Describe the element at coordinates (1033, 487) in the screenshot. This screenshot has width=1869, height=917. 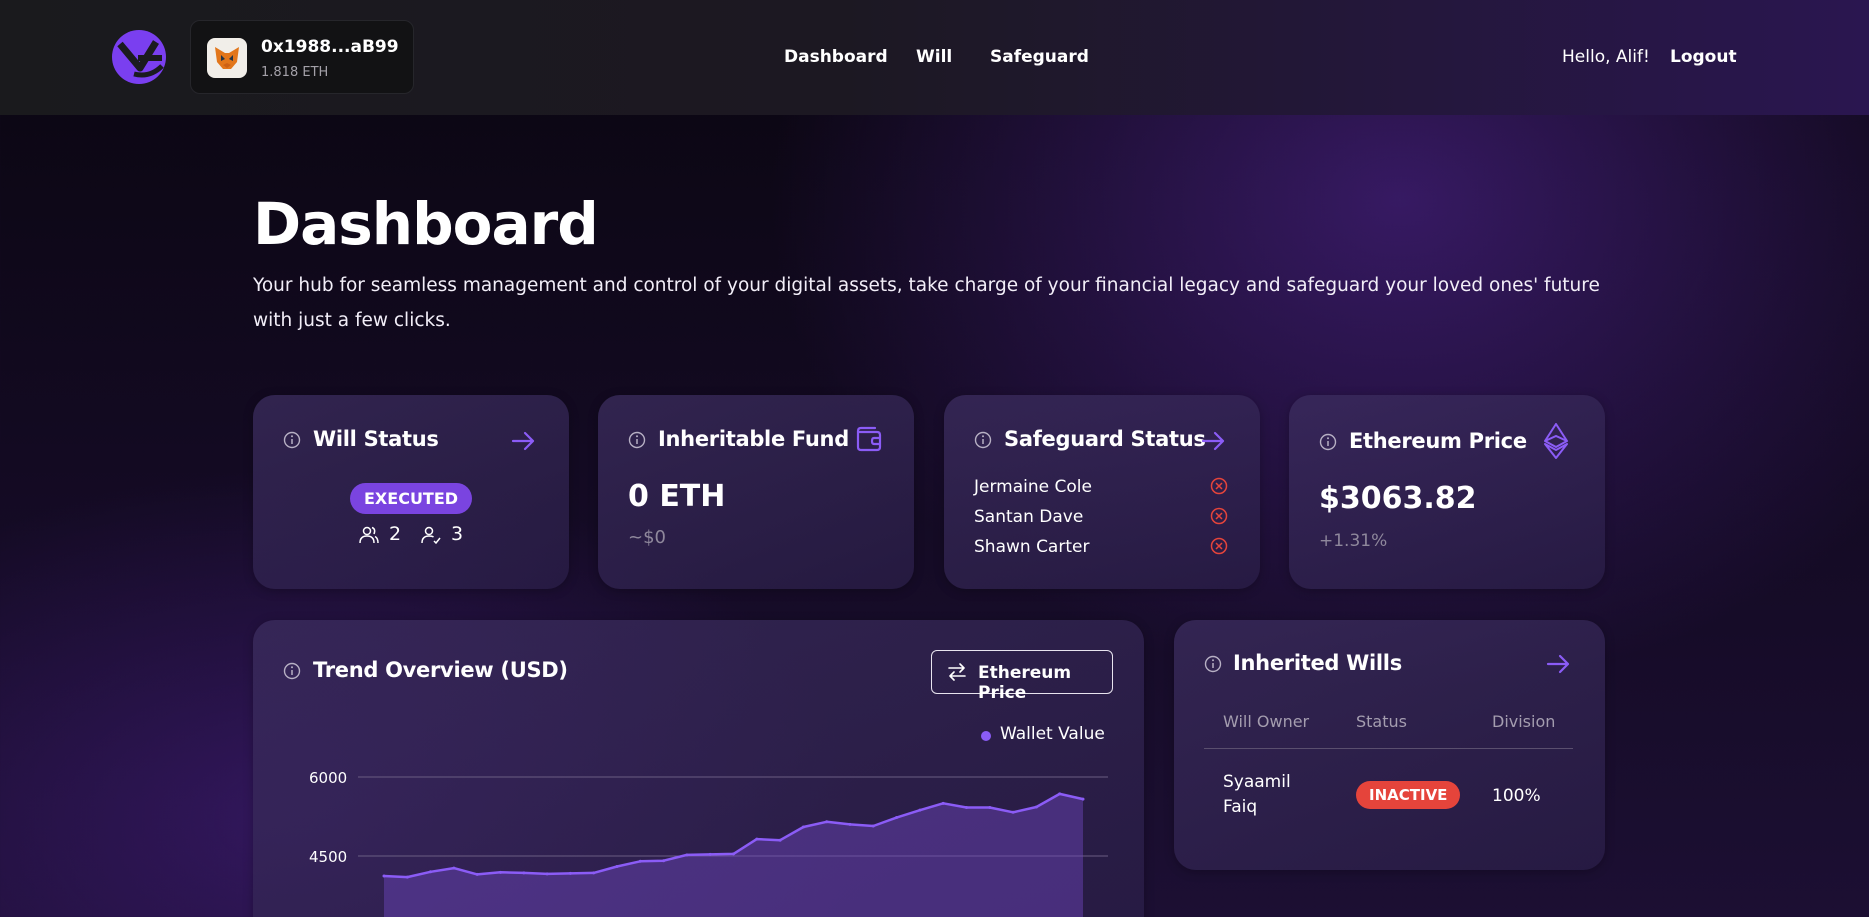
I see `guardian-name: Jermaine Cole` at that location.